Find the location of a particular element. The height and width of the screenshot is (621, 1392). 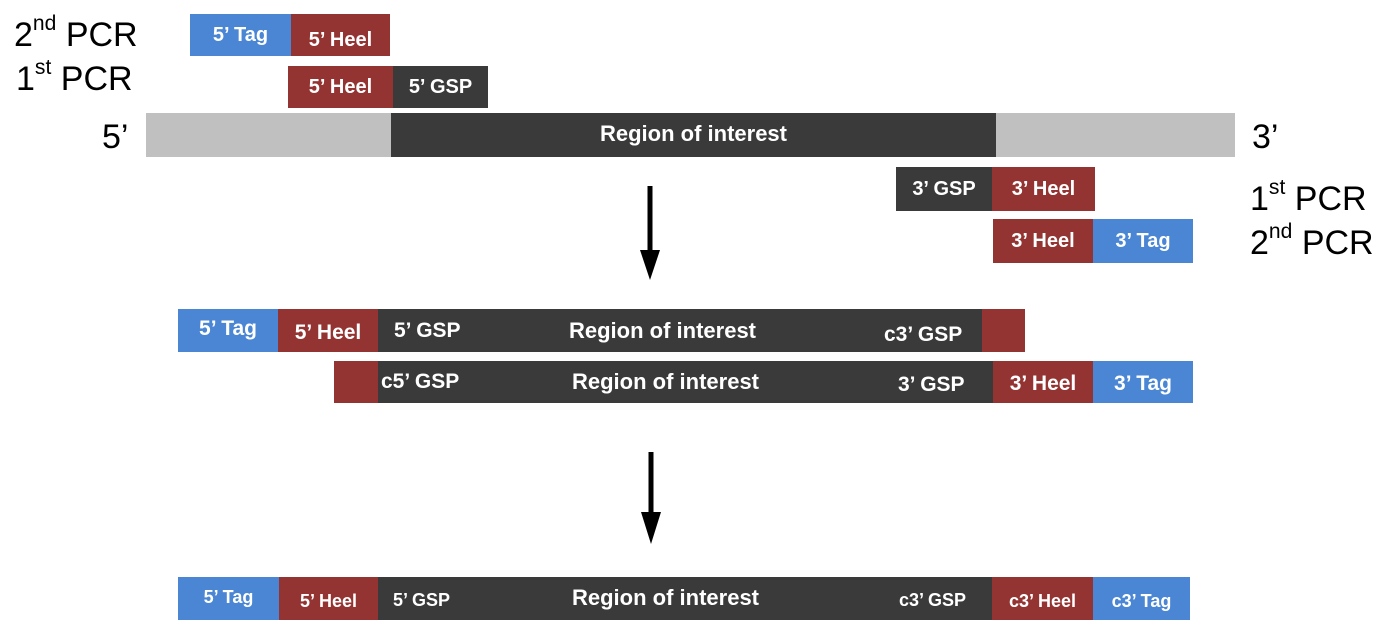

mid-top-gsp-label: 5’ GSP is located at coordinates (427, 330).